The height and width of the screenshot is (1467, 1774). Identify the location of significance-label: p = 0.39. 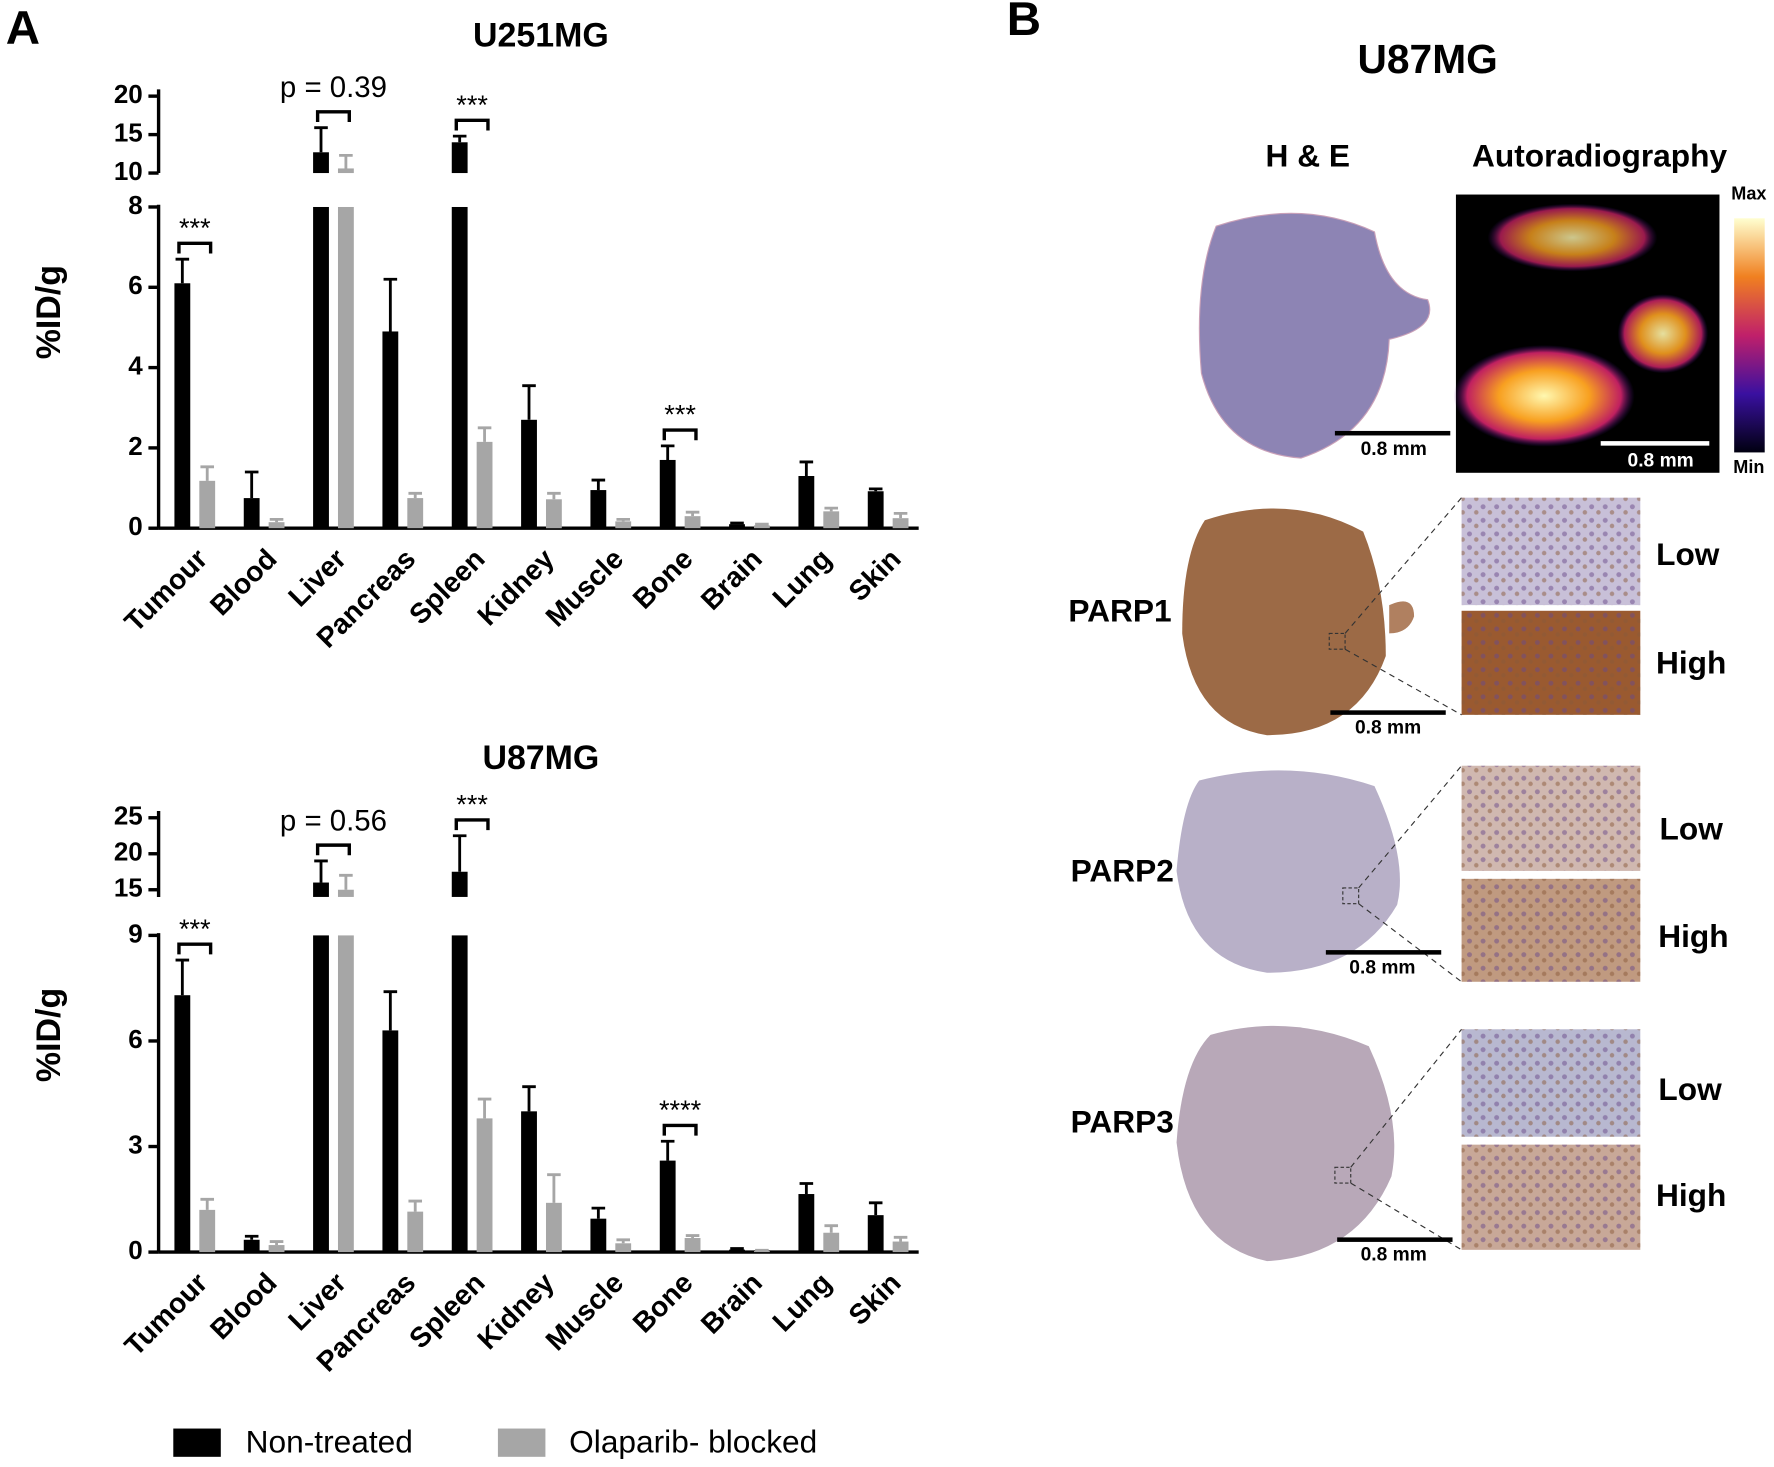
(333, 87).